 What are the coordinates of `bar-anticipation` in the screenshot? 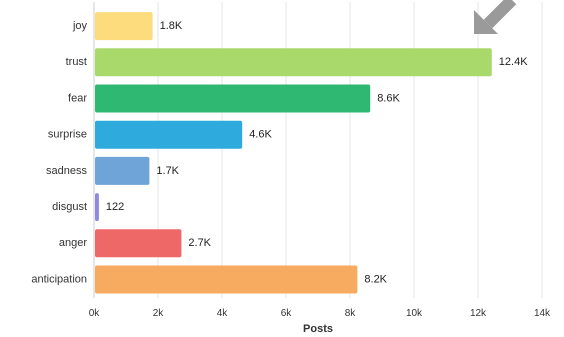 It's located at (226, 279).